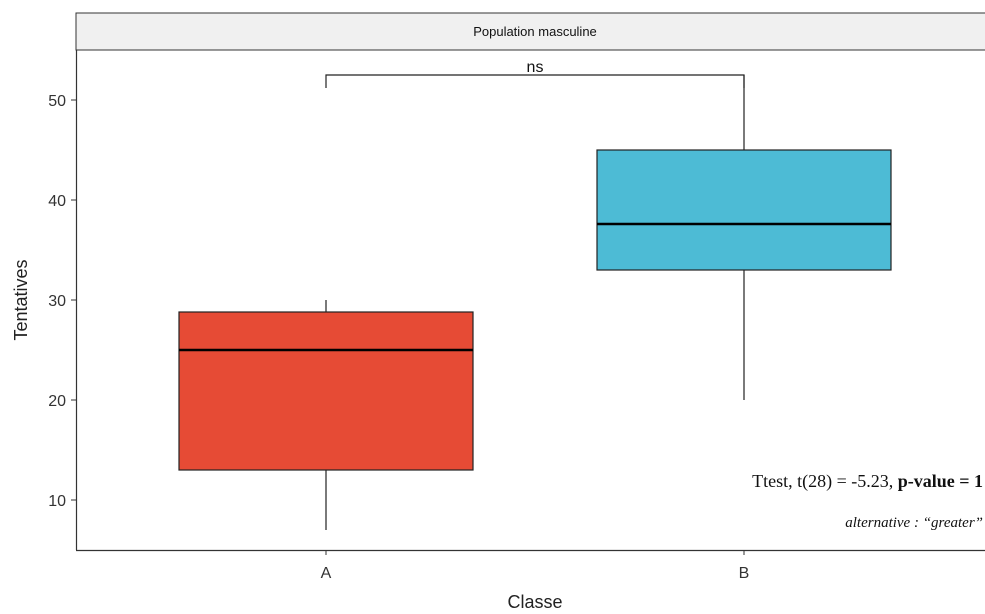 The image size is (985, 614). Describe the element at coordinates (825, 481) in the screenshot. I see `stat-prefix: Ttest, t(28) = -5.23,` at that location.